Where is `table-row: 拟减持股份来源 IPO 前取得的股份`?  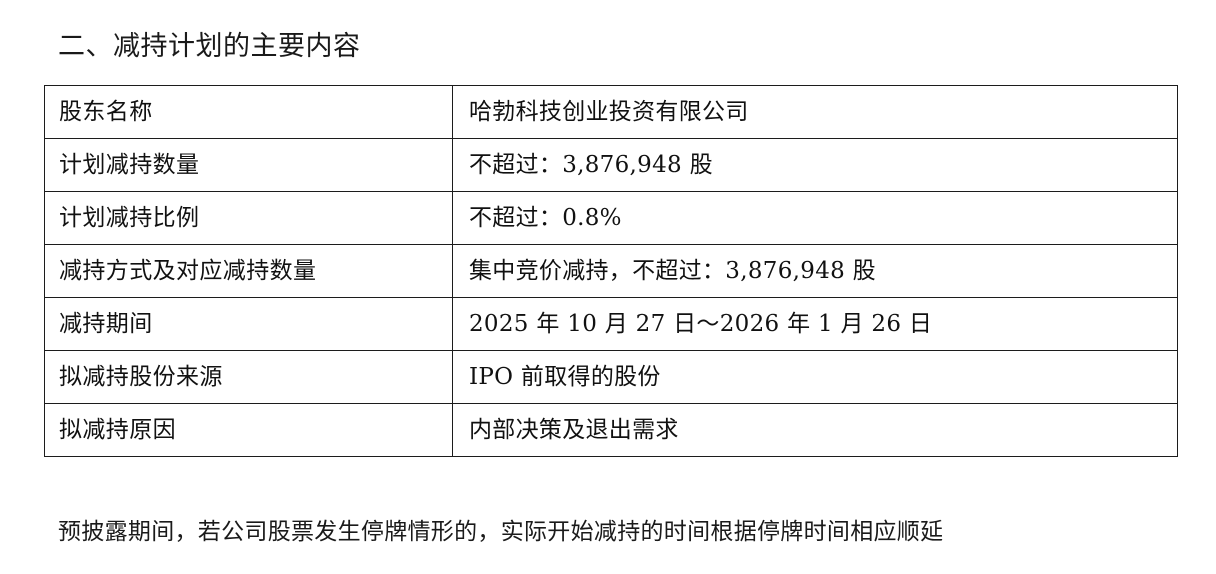 table-row: 拟减持股份来源 IPO 前取得的股份 is located at coordinates (611, 377).